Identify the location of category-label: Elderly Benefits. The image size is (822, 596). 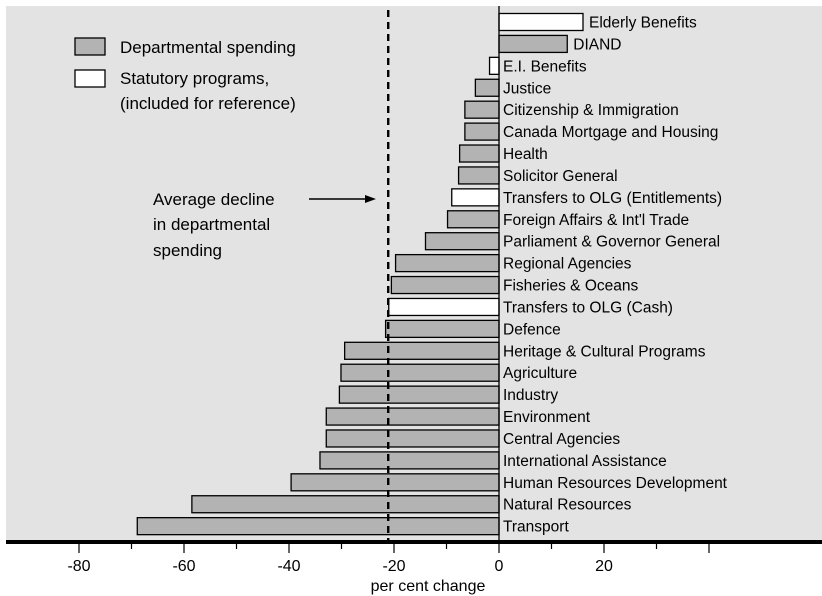
(643, 23).